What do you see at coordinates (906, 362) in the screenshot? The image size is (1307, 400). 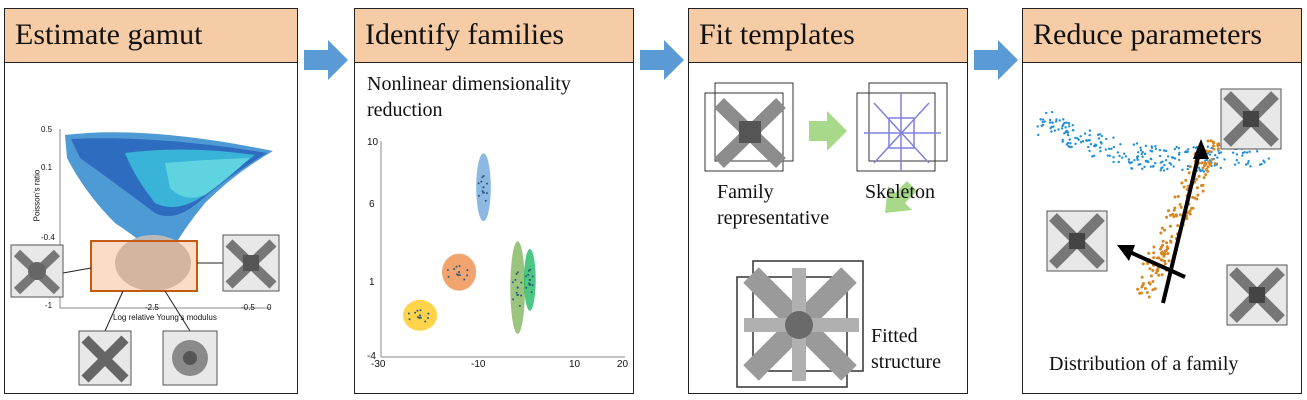 I see `fitted-label: structure` at bounding box center [906, 362].